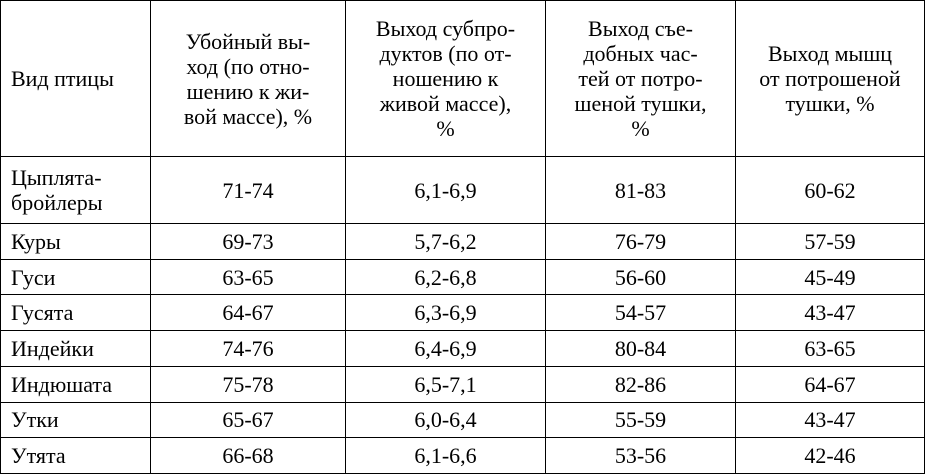 The width and height of the screenshot is (925, 475). What do you see at coordinates (248, 190) in the screenshot?
I see `table-cell: 71-74` at bounding box center [248, 190].